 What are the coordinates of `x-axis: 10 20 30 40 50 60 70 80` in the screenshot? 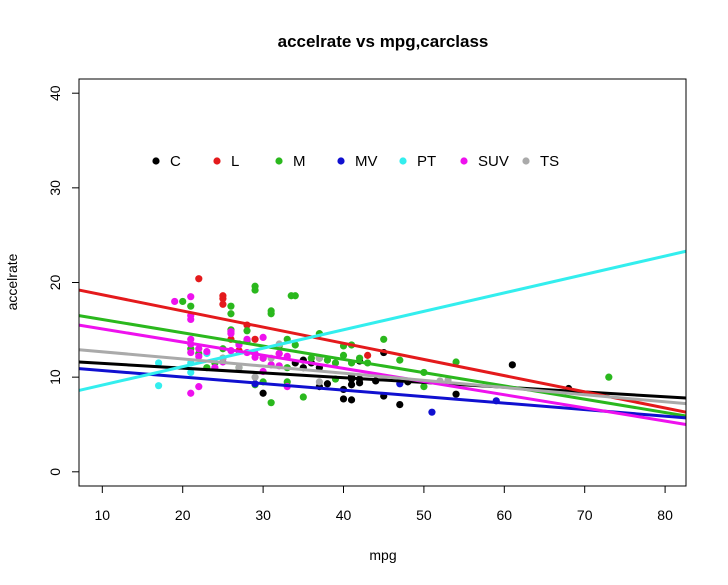 It's located at (384, 504).